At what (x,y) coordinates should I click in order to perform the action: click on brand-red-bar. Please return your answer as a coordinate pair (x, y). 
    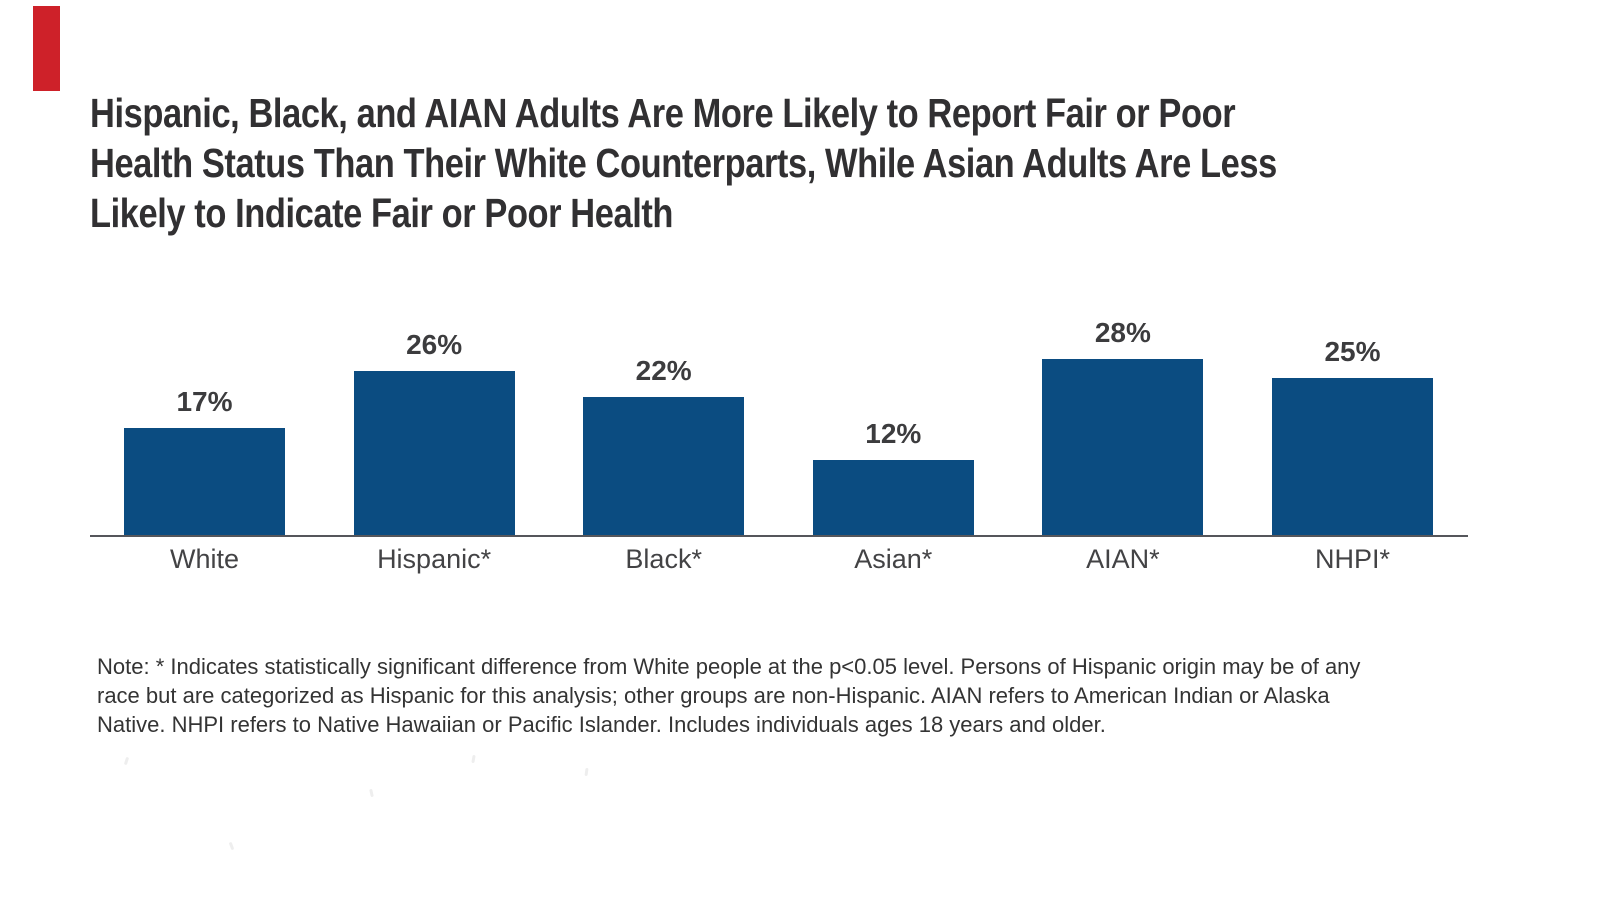
    Looking at the image, I should click on (46, 48).